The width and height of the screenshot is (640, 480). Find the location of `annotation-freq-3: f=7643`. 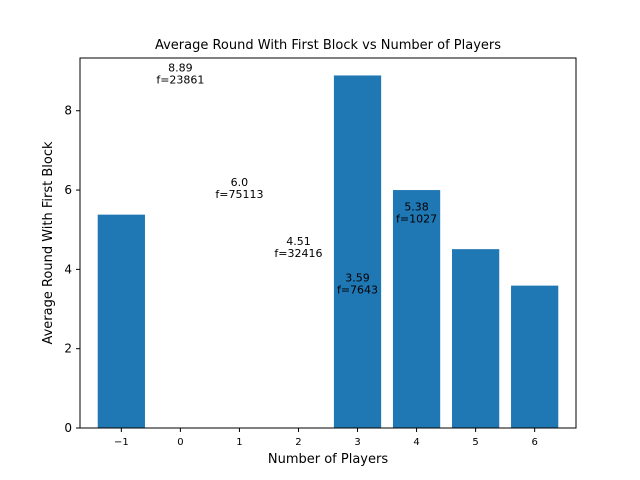

annotation-freq-3: f=7643 is located at coordinates (357, 290).